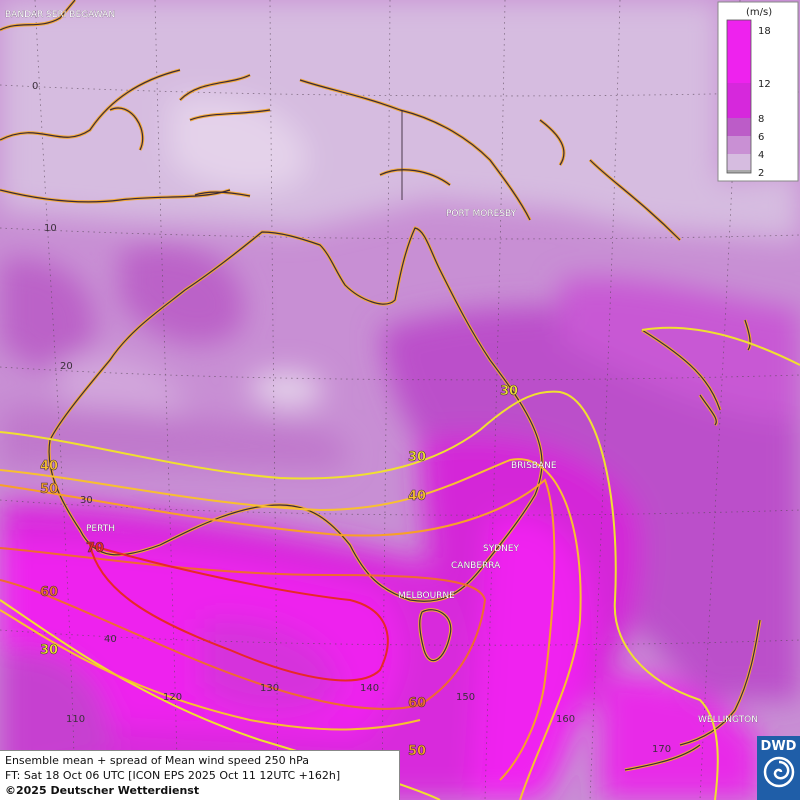 Image resolution: width=800 pixels, height=800 pixels. What do you see at coordinates (369, 688) in the screenshot?
I see `longitude-label: 140` at bounding box center [369, 688].